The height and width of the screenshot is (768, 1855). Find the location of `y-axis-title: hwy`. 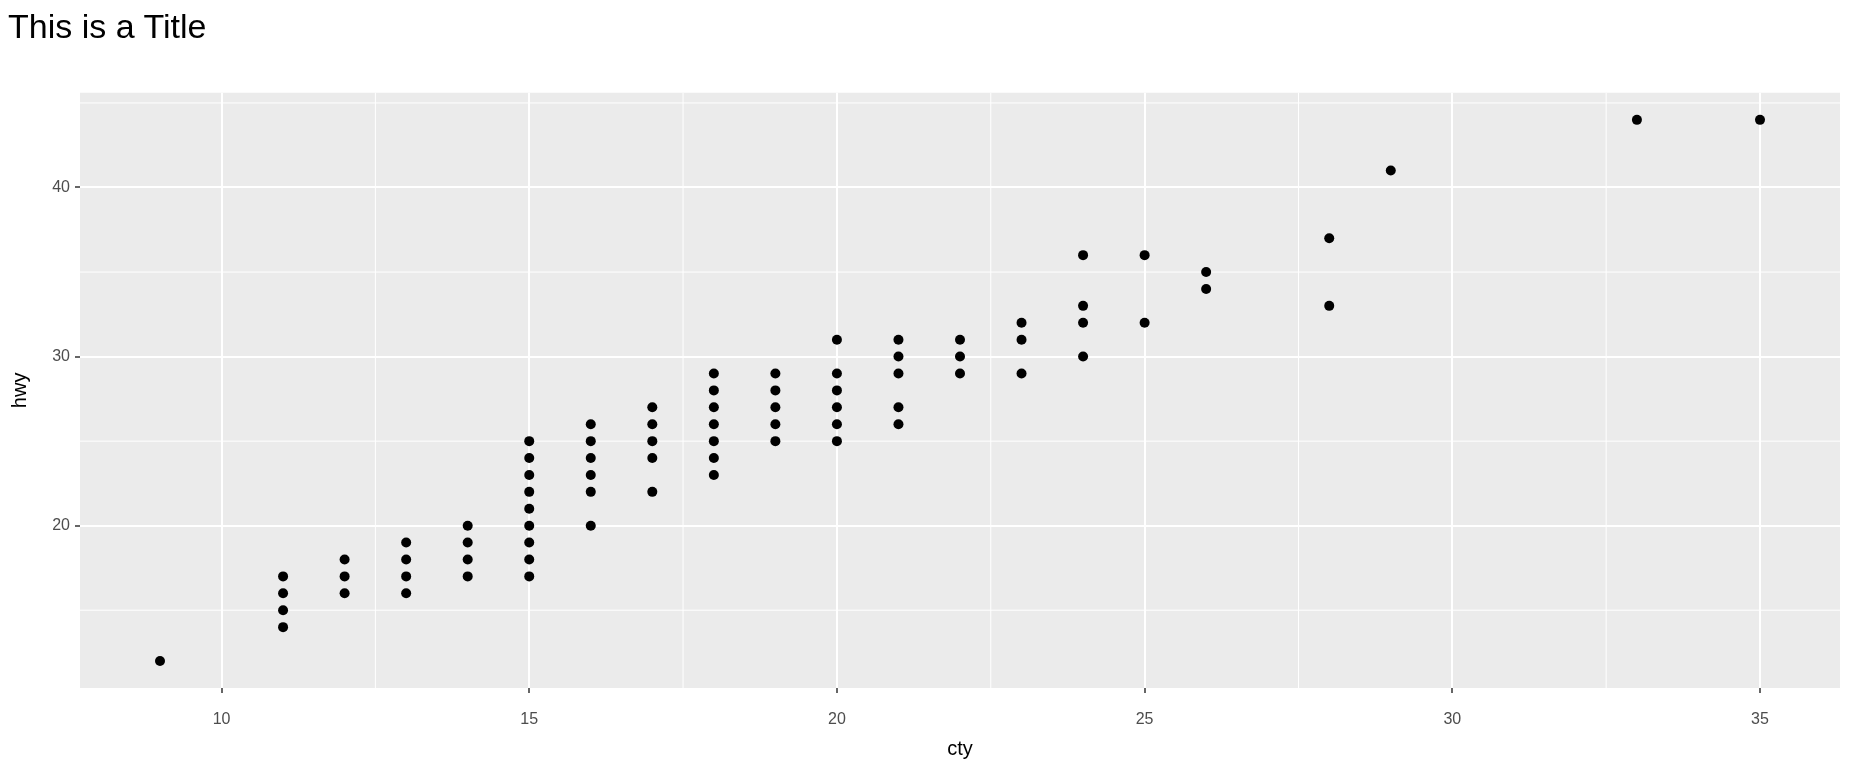

y-axis-title: hwy is located at coordinates (18, 390).